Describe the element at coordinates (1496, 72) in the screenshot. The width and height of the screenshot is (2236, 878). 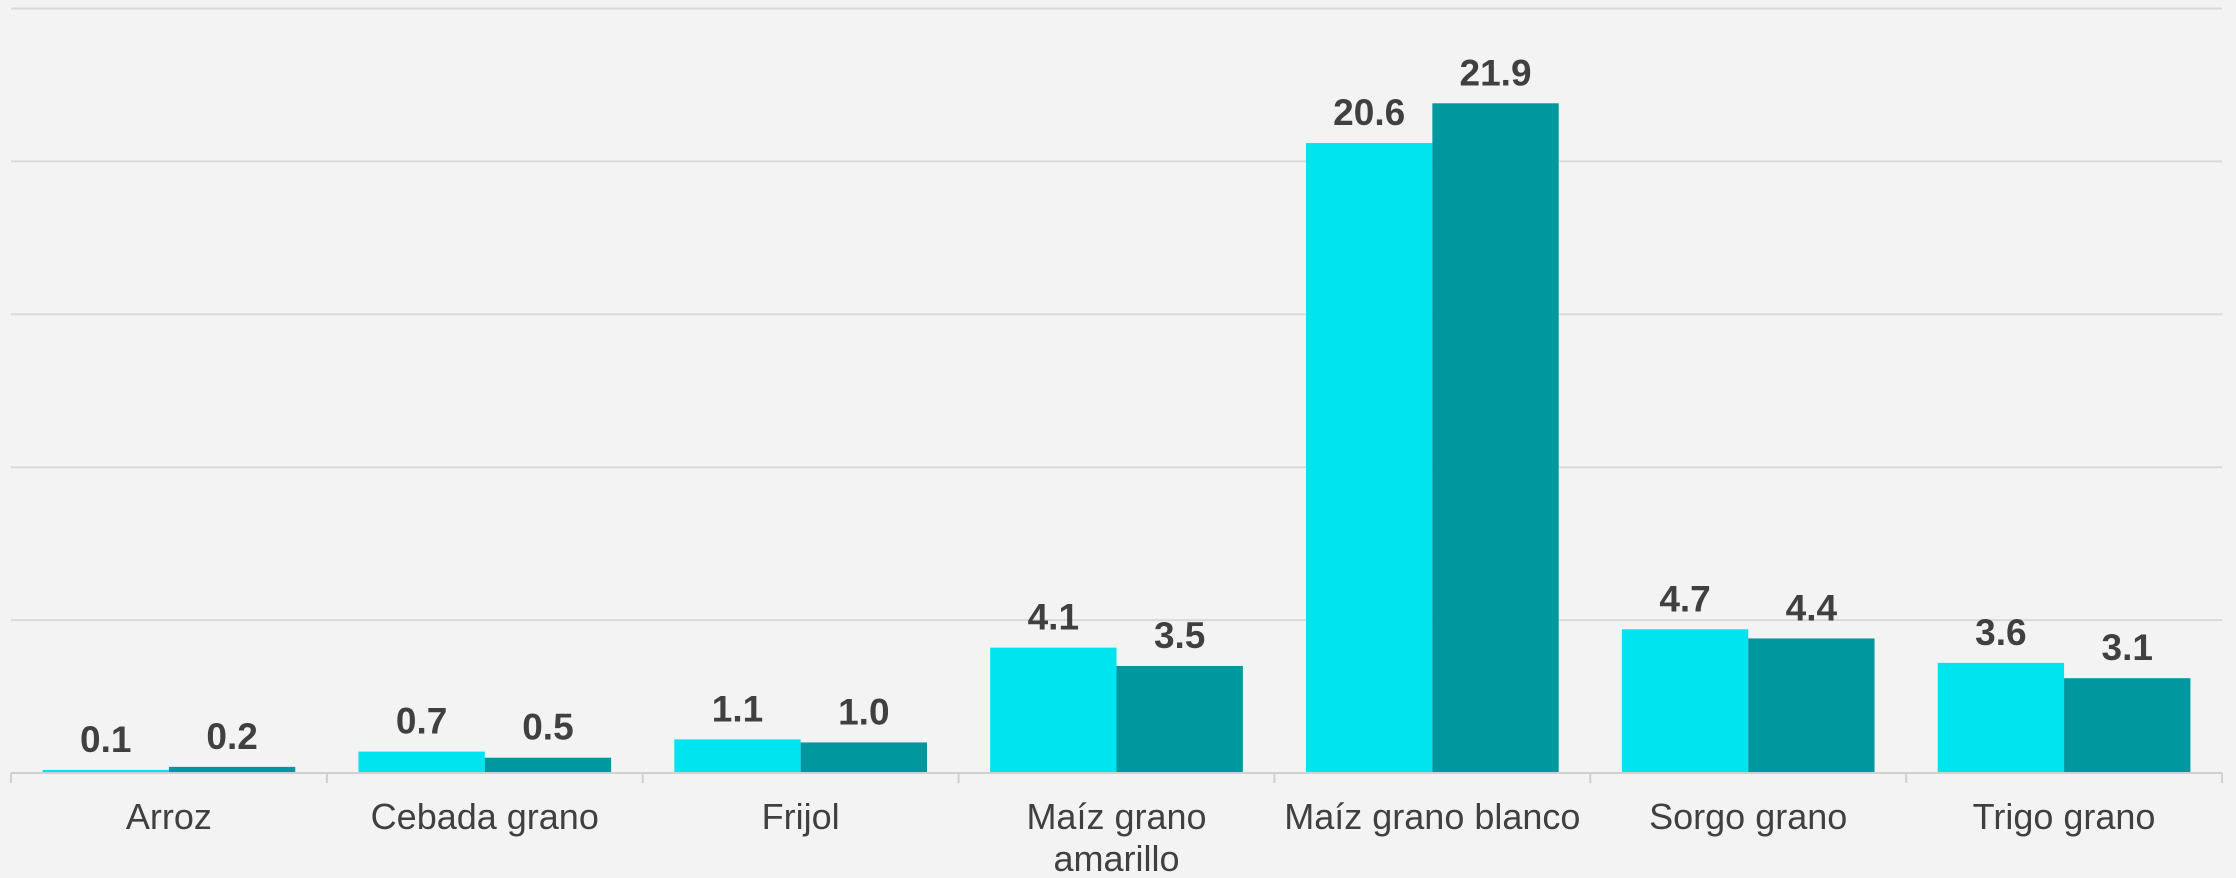
I see `data-label: 21.9` at that location.